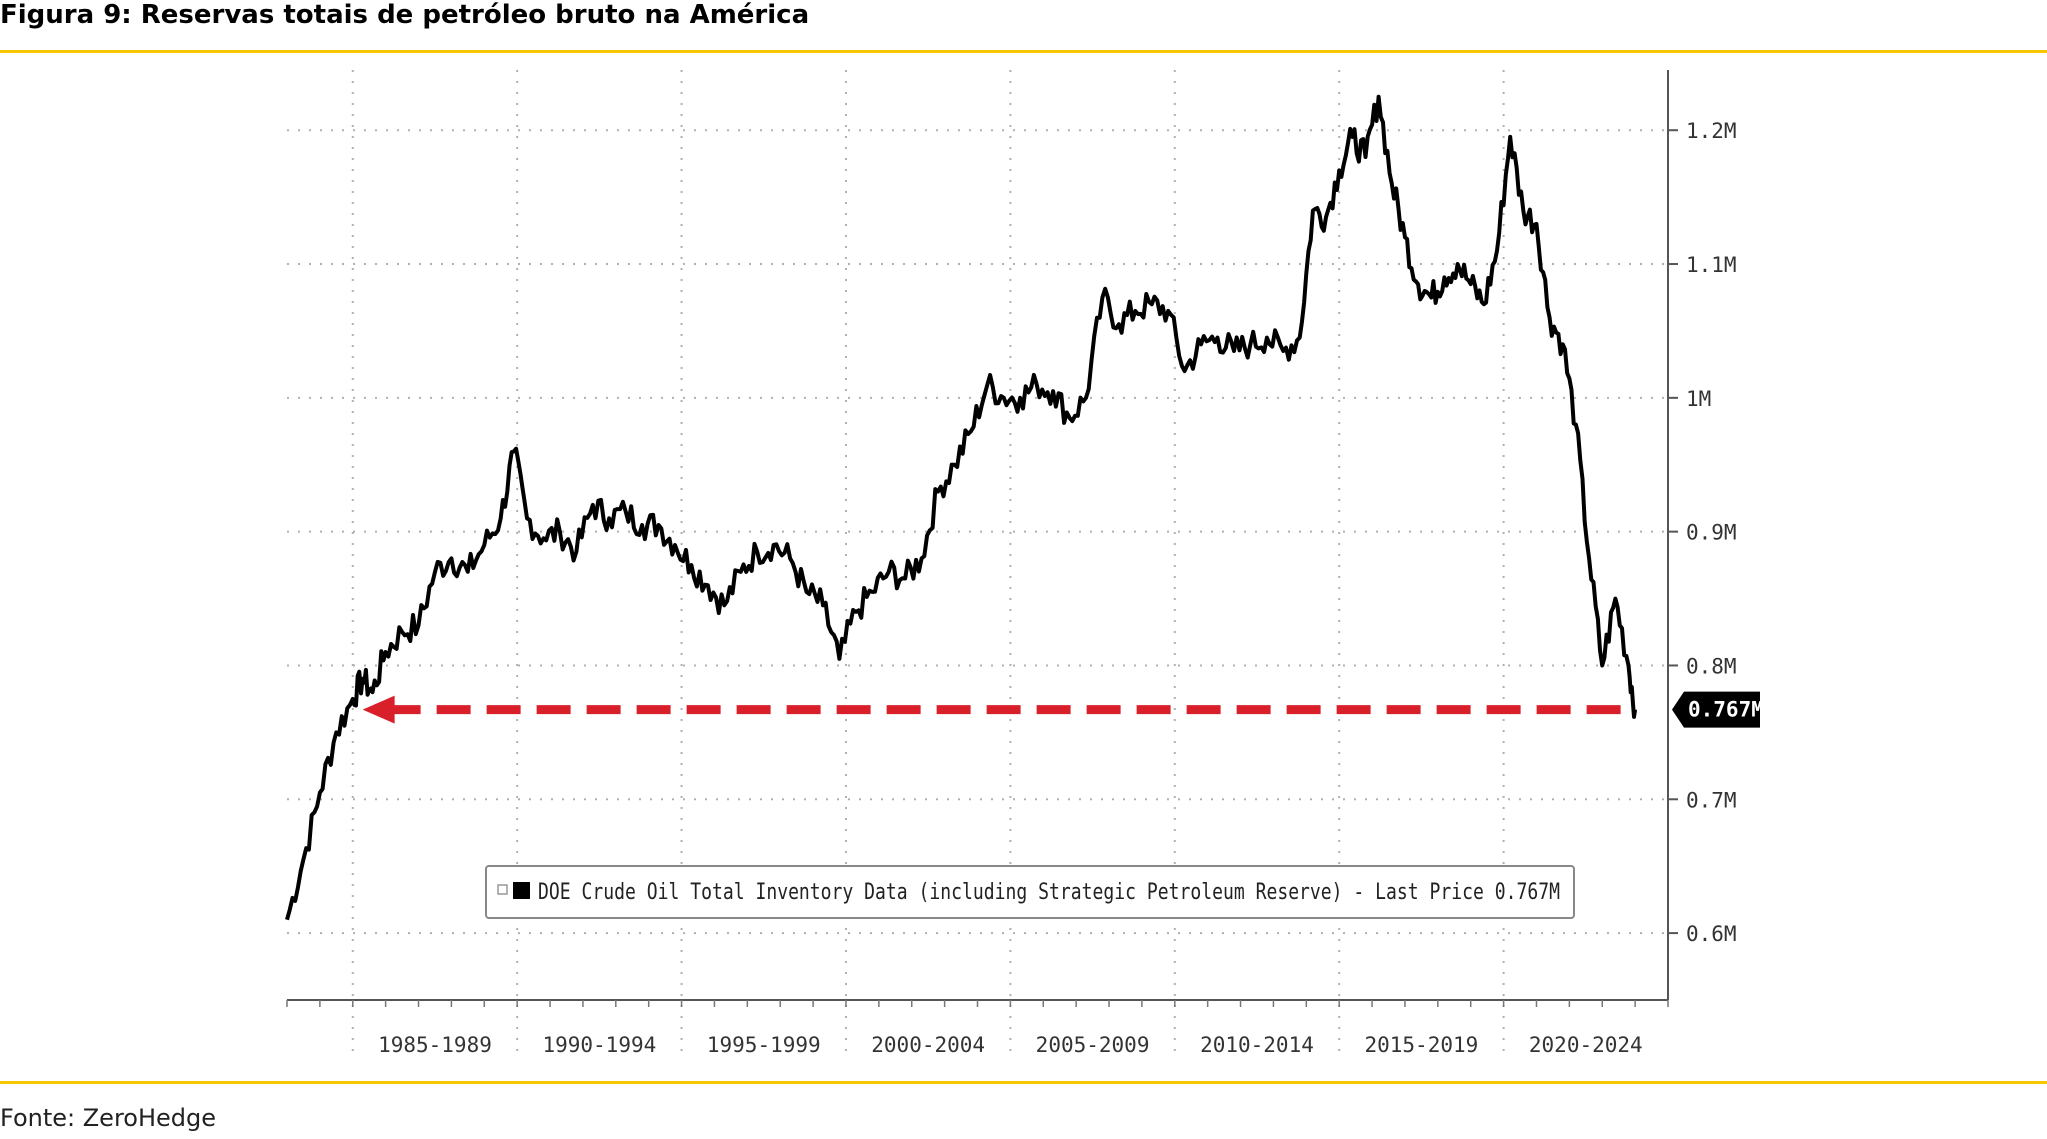  What do you see at coordinates (1711, 800) in the screenshot?
I see `y-tick-label: 0.7M` at bounding box center [1711, 800].